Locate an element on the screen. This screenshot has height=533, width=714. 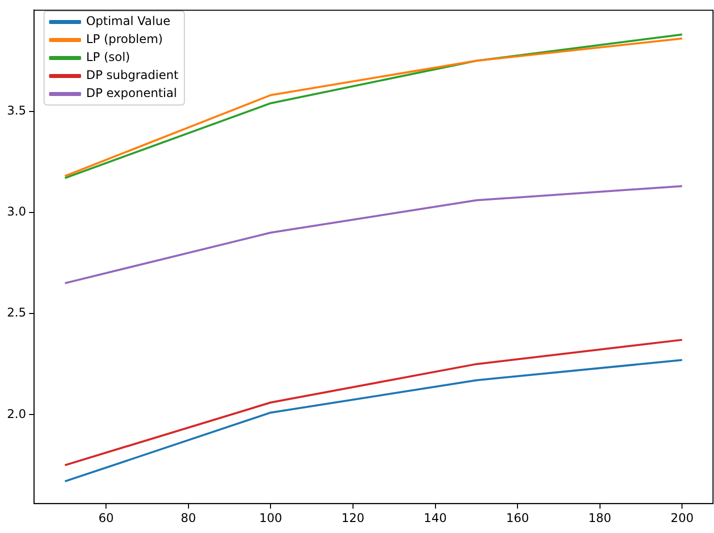
x-tick-label: 200 is located at coordinates (682, 517).